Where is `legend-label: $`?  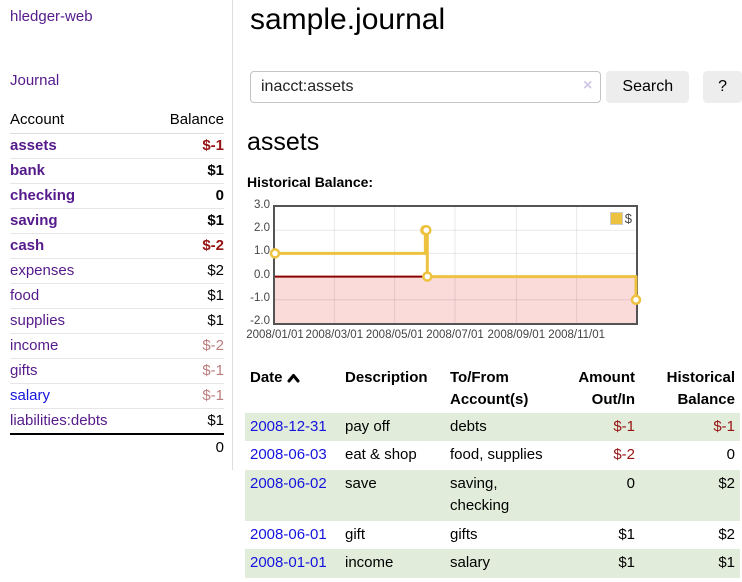 legend-label: $ is located at coordinates (628, 218).